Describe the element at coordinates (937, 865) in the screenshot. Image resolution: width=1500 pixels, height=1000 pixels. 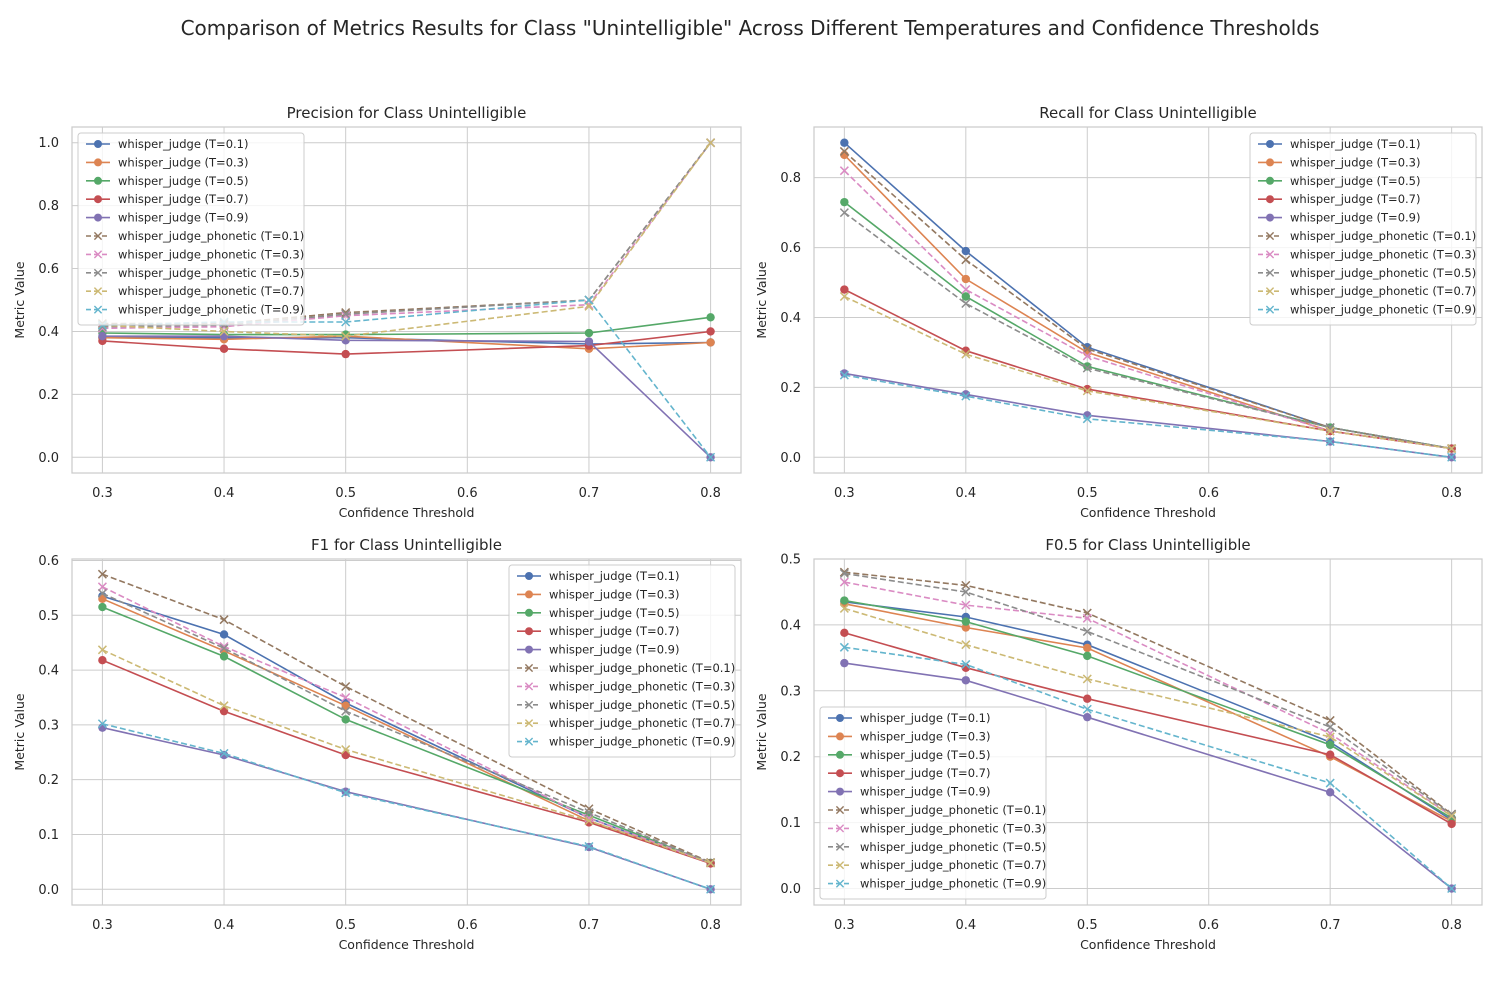
I see `legend-entry: whisper_judge_phonetic (T=0.7)` at that location.